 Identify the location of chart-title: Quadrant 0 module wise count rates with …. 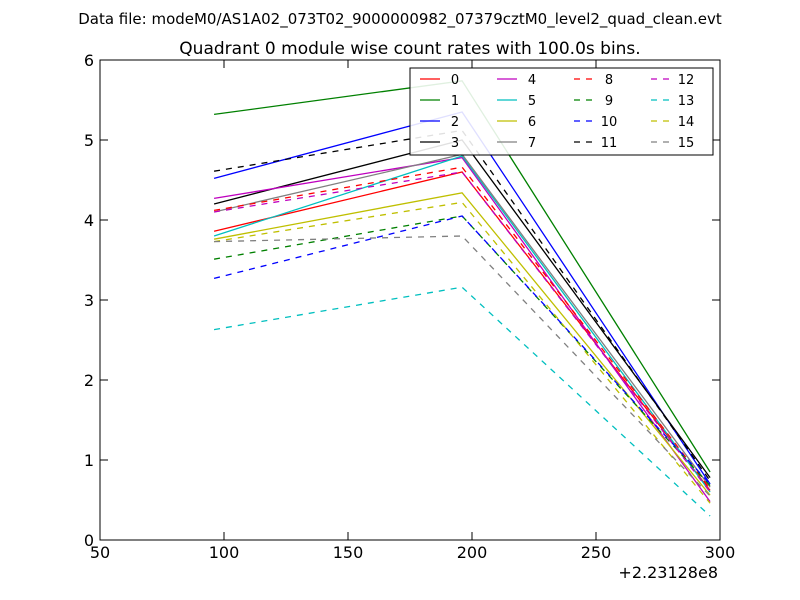
(409, 49).